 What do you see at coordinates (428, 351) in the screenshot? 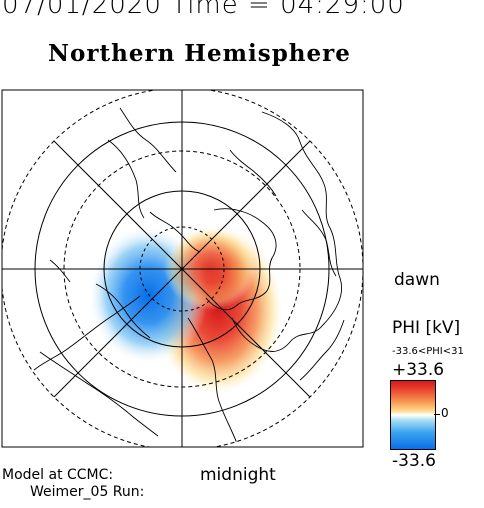
I see `colorbar-range: -33.6<PHI<31` at bounding box center [428, 351].